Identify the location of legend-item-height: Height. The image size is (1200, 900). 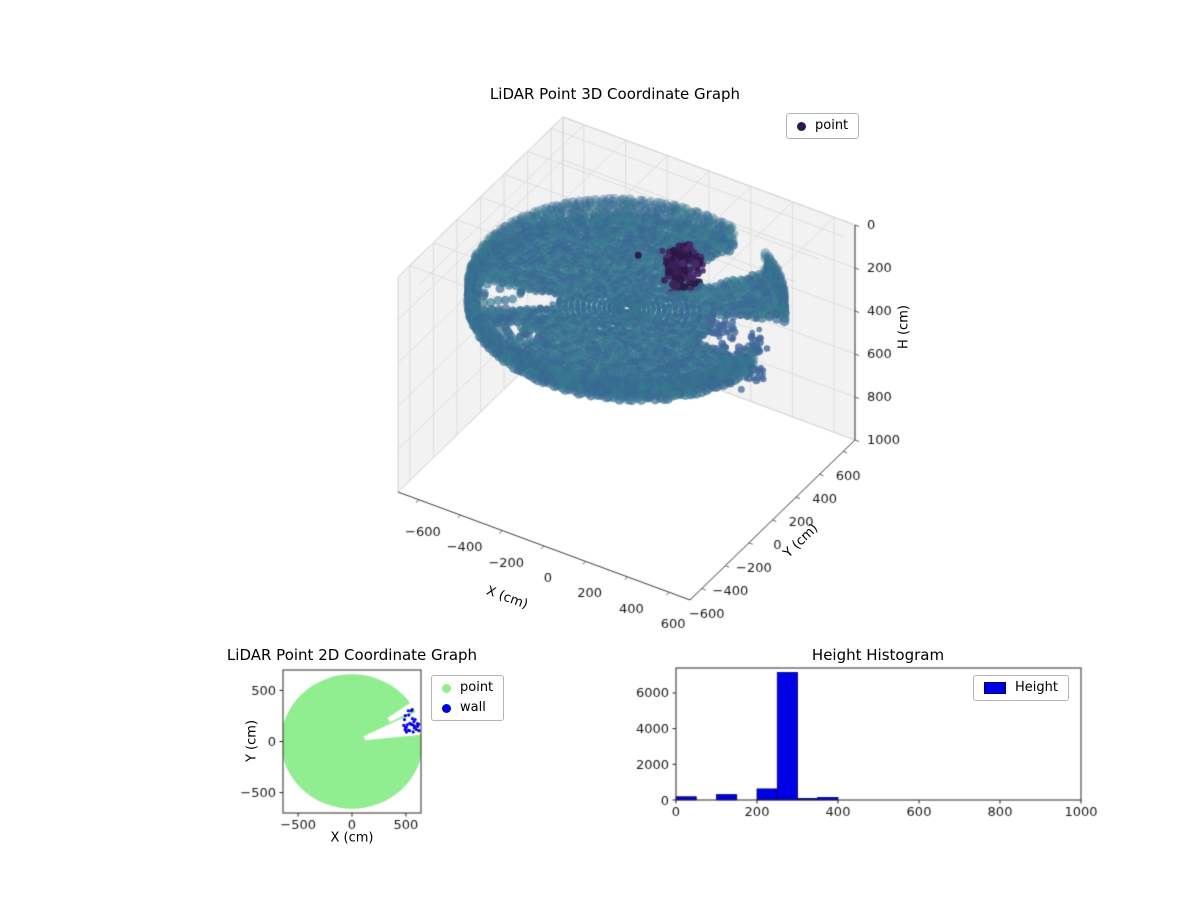
(1021, 688).